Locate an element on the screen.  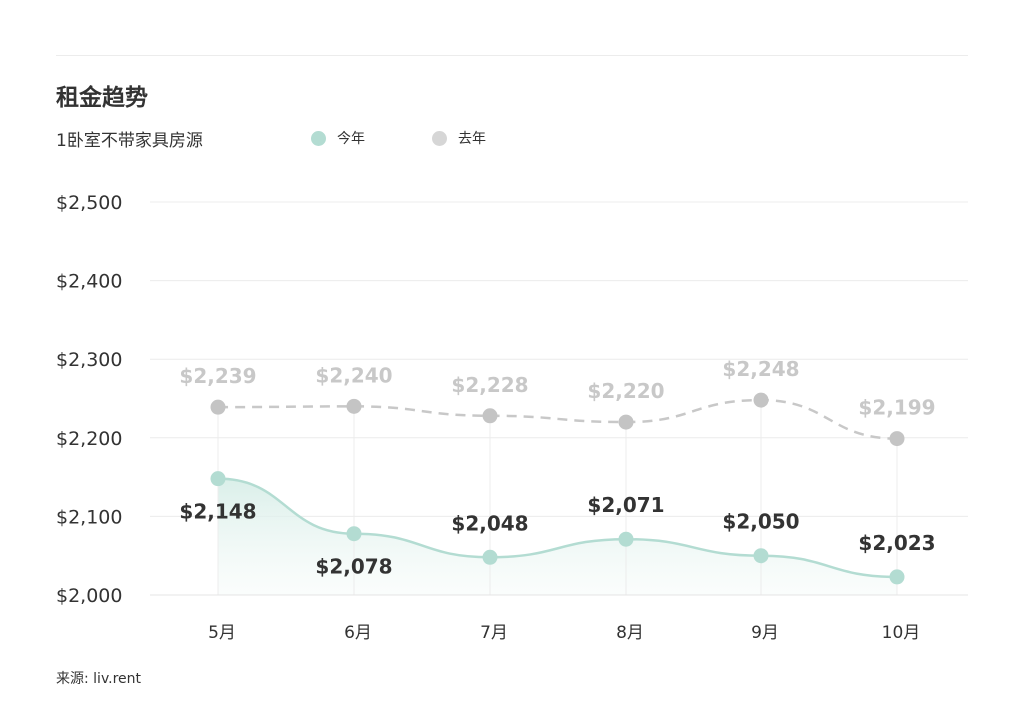
area-this-year is located at coordinates (557, 536).